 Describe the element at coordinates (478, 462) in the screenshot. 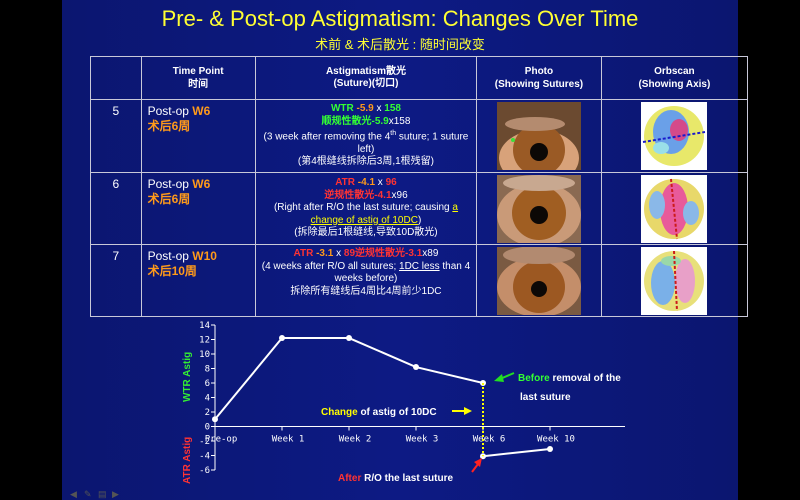

I see `red-arrow-head` at that location.